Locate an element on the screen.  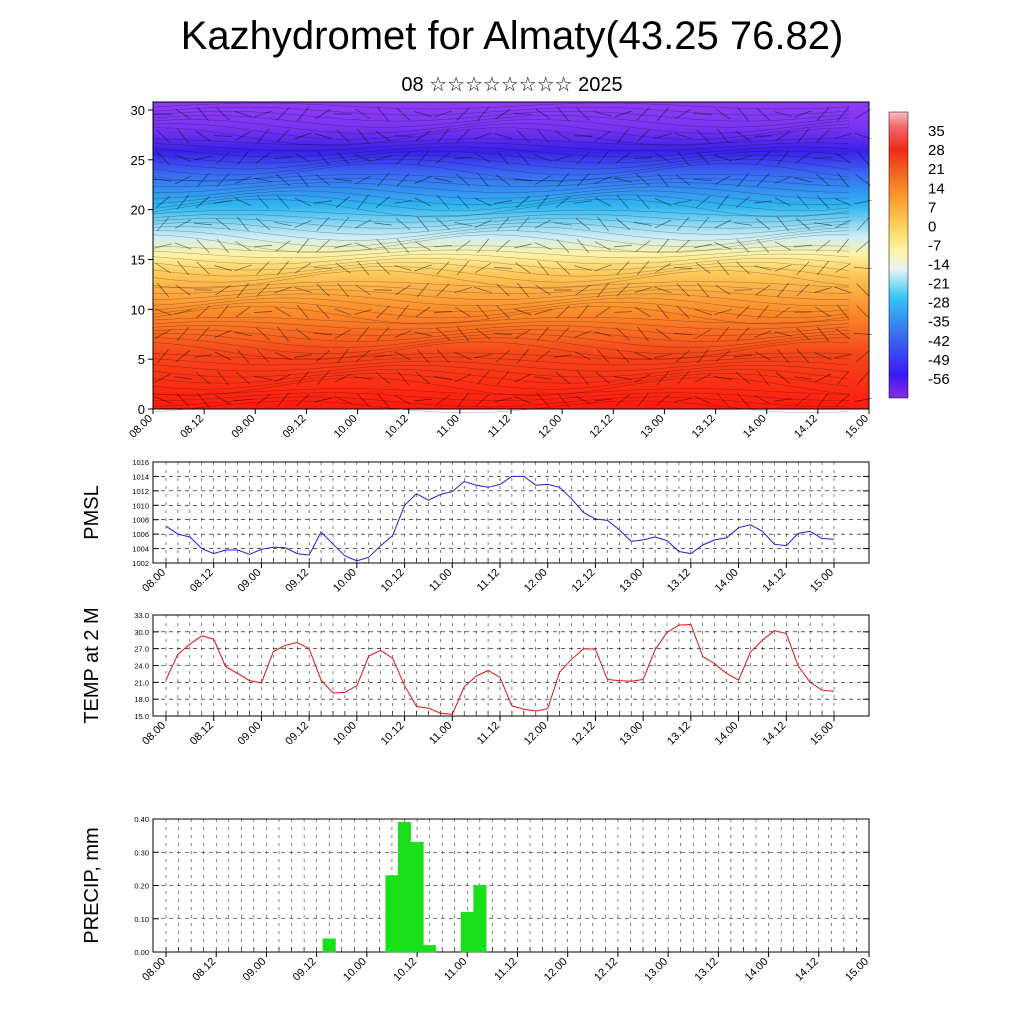
temp-x-tick-label: 08.12 is located at coordinates (202, 734).